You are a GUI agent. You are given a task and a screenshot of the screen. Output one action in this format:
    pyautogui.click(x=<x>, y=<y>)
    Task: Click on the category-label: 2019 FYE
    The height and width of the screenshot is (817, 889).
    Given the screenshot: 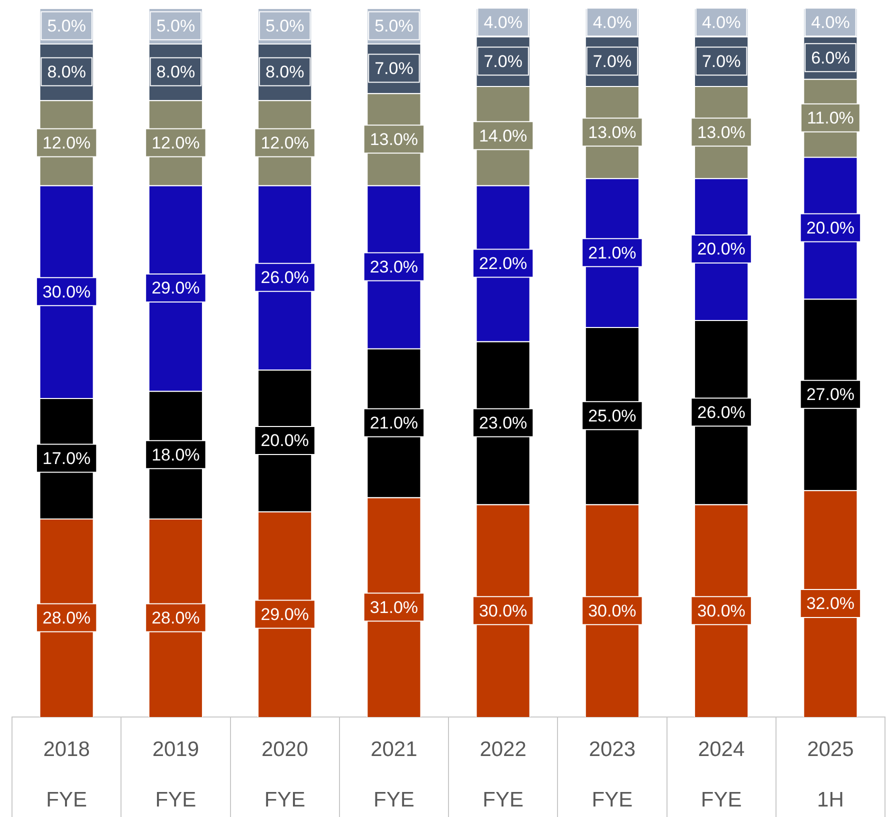 What is the action you would take?
    pyautogui.click(x=176, y=775)
    